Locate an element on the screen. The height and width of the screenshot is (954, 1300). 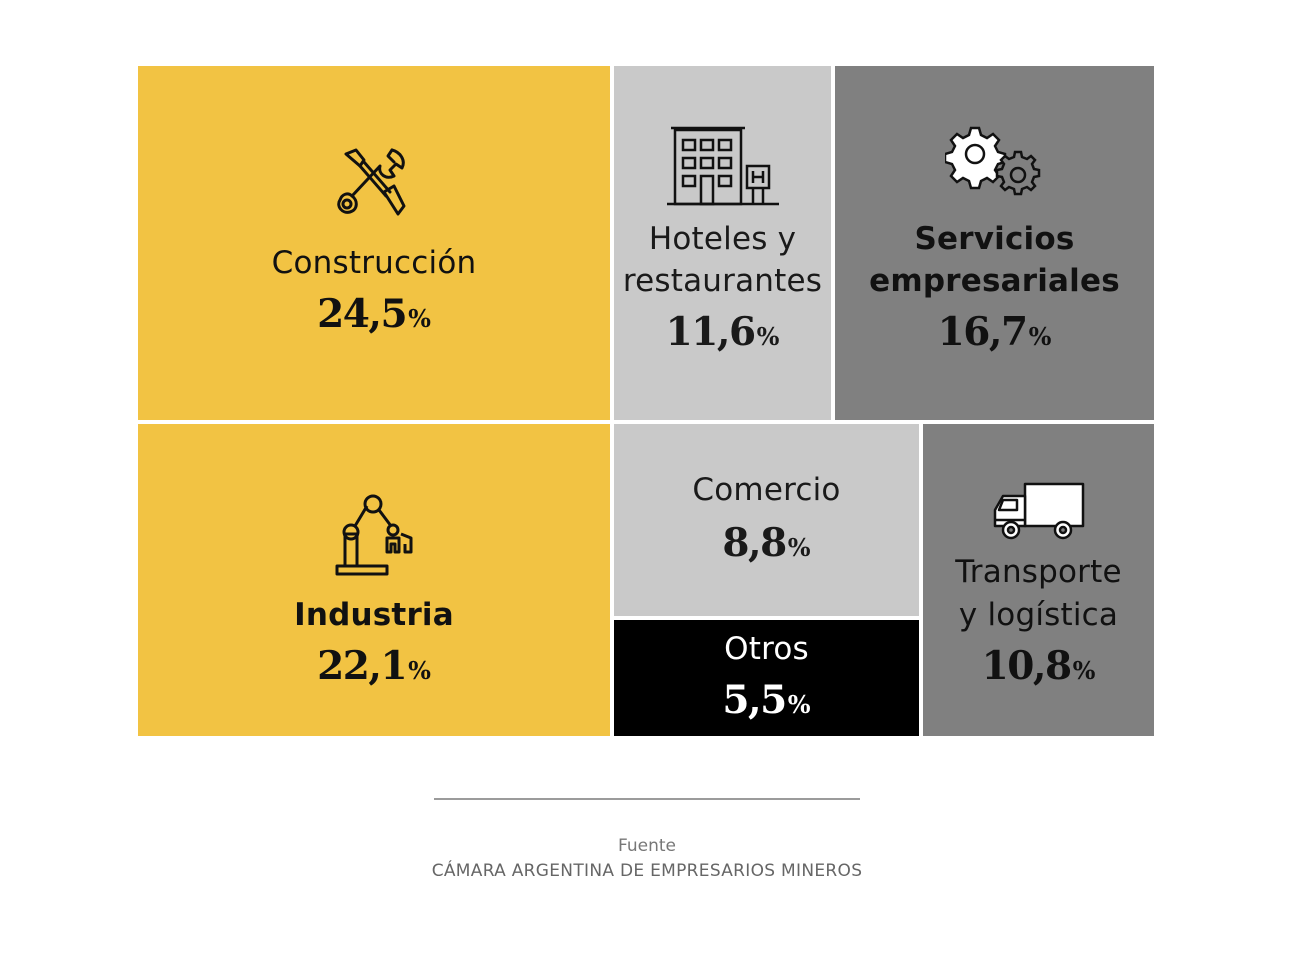
value-number: 5,5 is located at coordinates (754, 700).